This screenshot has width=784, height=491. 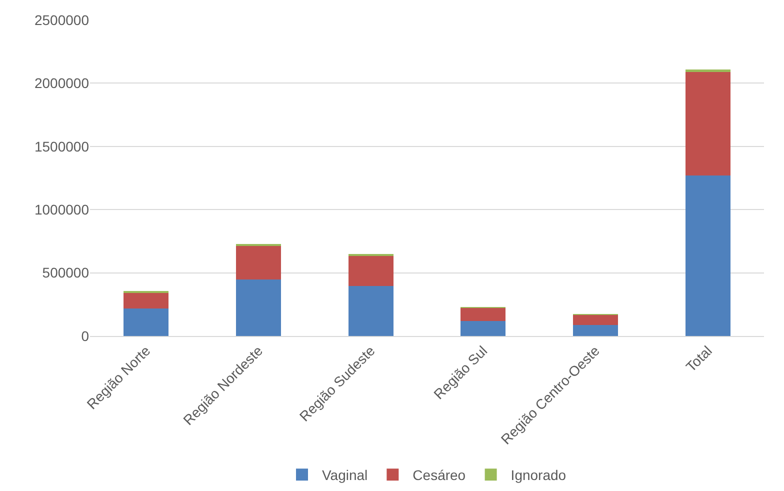 What do you see at coordinates (85, 336) in the screenshot?
I see `y-tick-label: 0` at bounding box center [85, 336].